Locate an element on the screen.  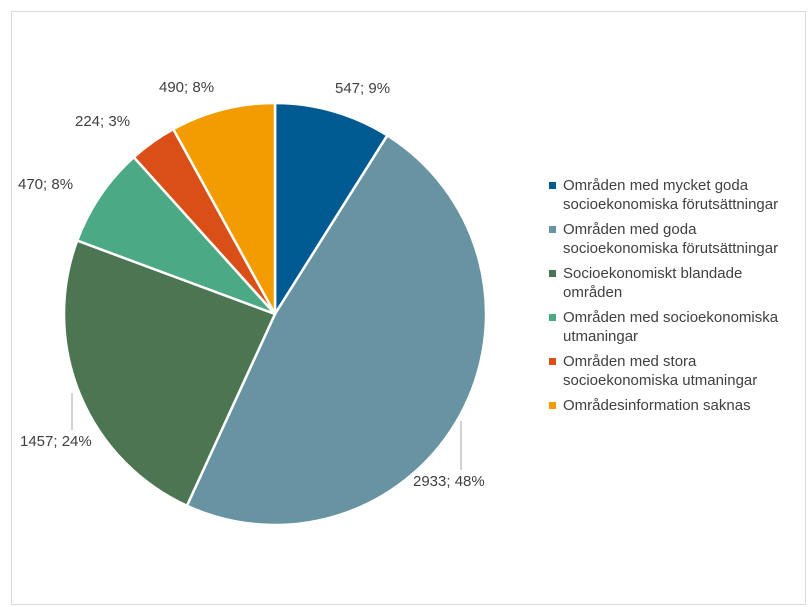
legend-item-6: Områdesinformation saknas is located at coordinates (676, 405).